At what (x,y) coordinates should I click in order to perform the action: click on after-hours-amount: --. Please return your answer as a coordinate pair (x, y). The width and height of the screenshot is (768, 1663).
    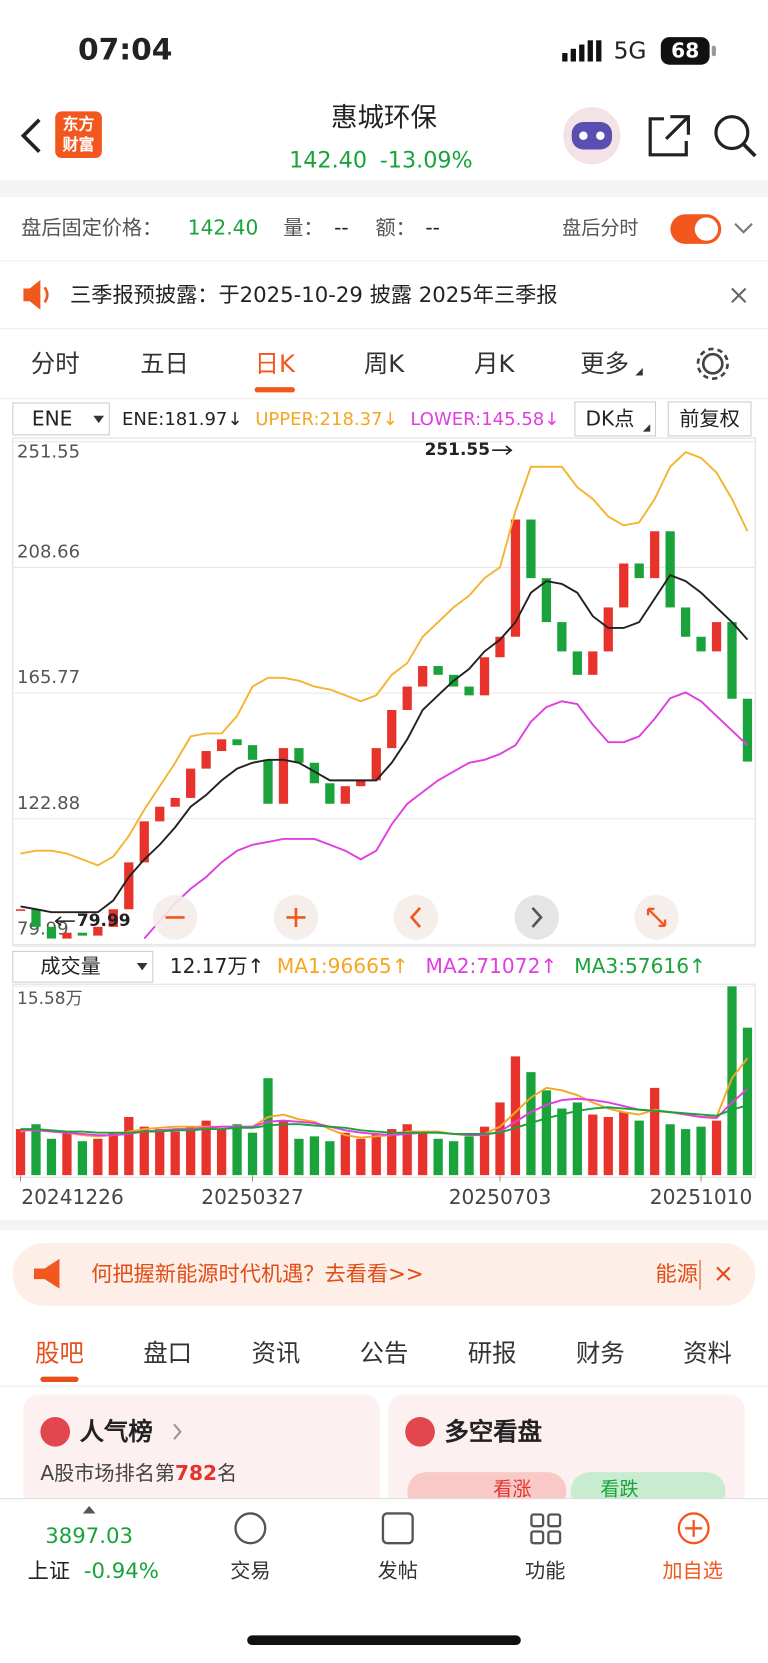
    Looking at the image, I should click on (432, 228).